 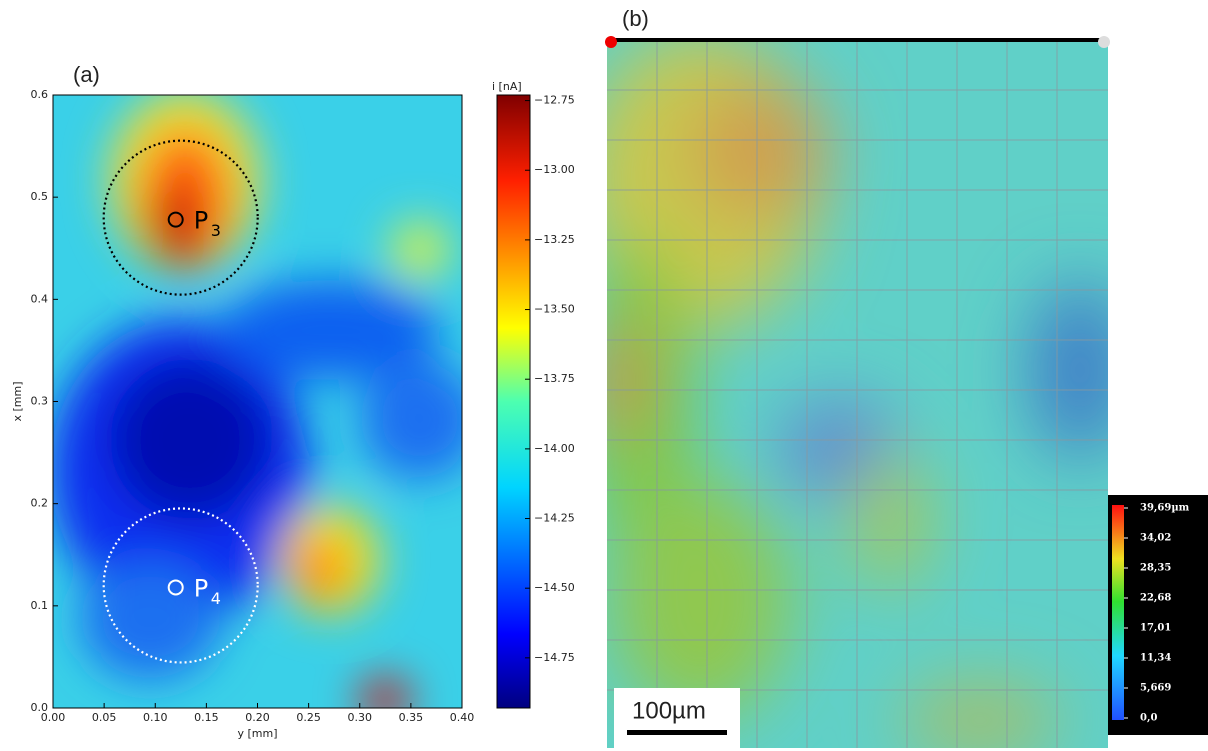 What do you see at coordinates (360, 717) in the screenshot?
I see `x-tick-label: 0.30` at bounding box center [360, 717].